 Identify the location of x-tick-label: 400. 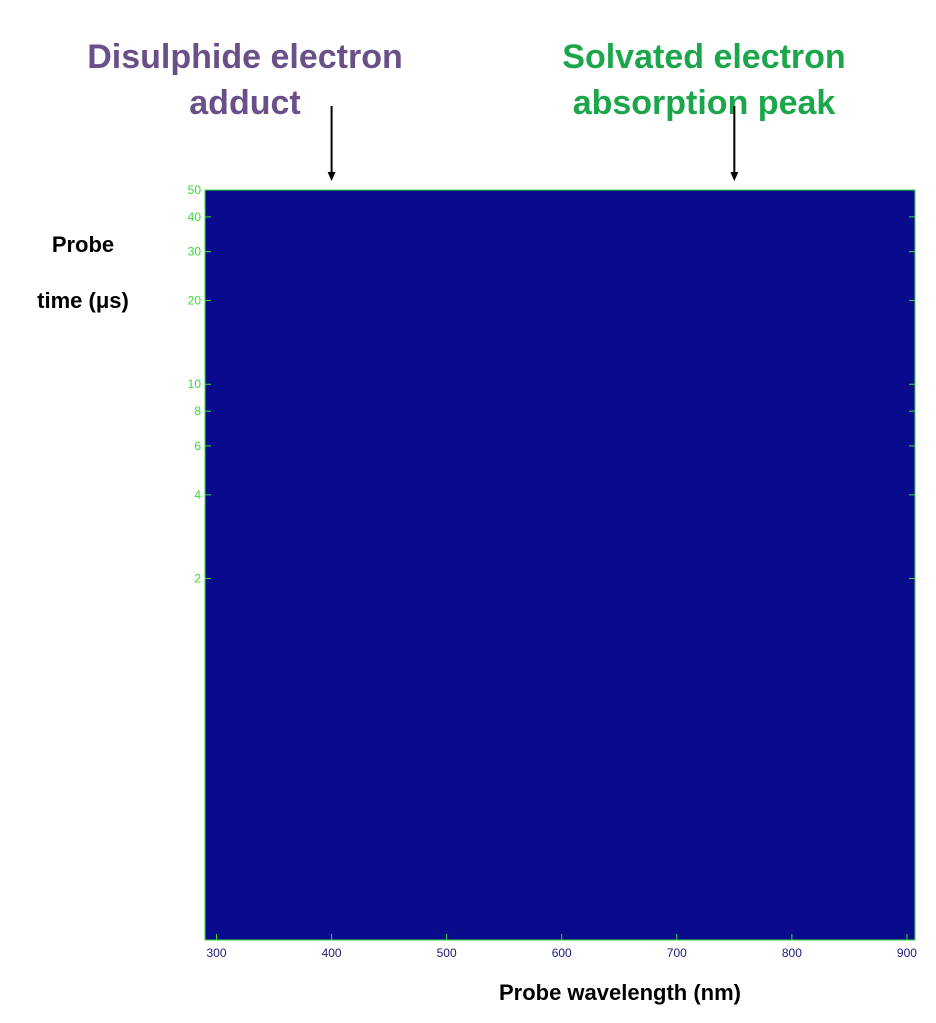
(332, 953).